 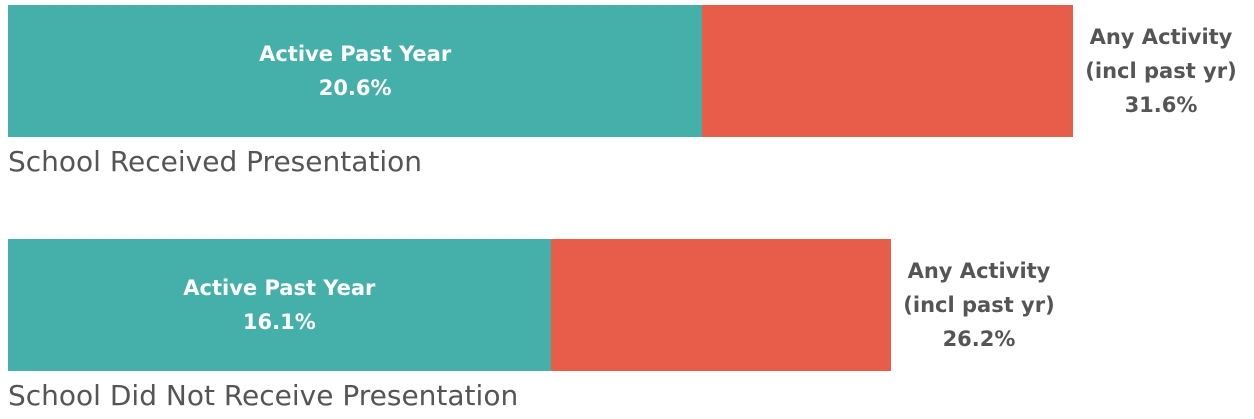 What do you see at coordinates (355, 88) in the screenshot?
I see `value-label: 20.6%` at bounding box center [355, 88].